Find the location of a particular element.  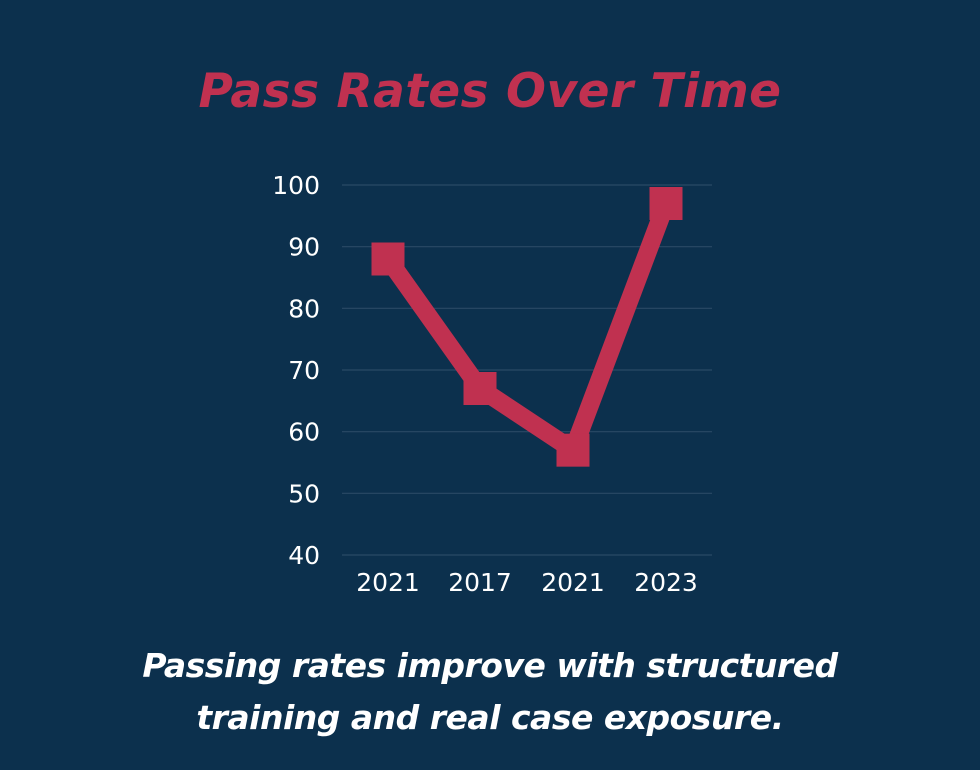

y-tick-label: 70 is located at coordinates (304, 370).